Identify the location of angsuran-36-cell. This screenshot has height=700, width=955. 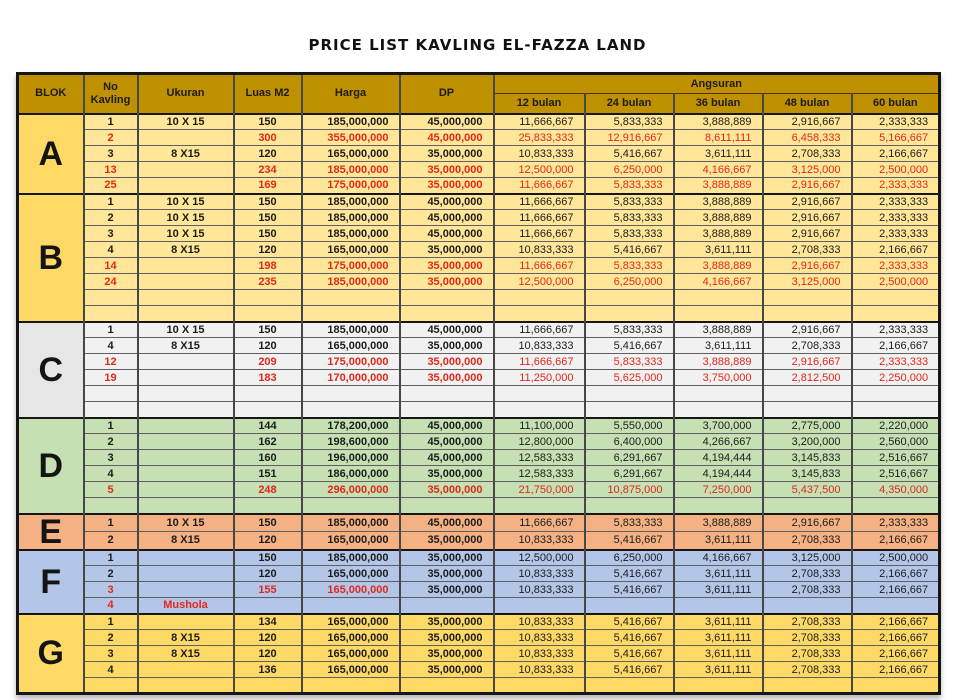
(717, 409).